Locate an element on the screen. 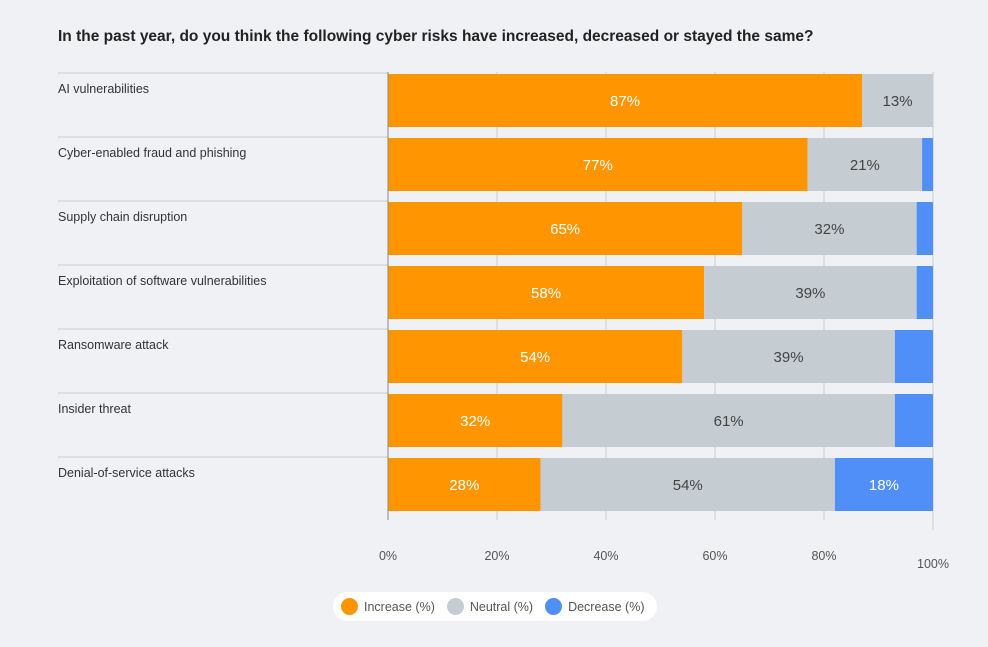 The image size is (988, 647). legend-item: Increase (%) is located at coordinates (388, 606).